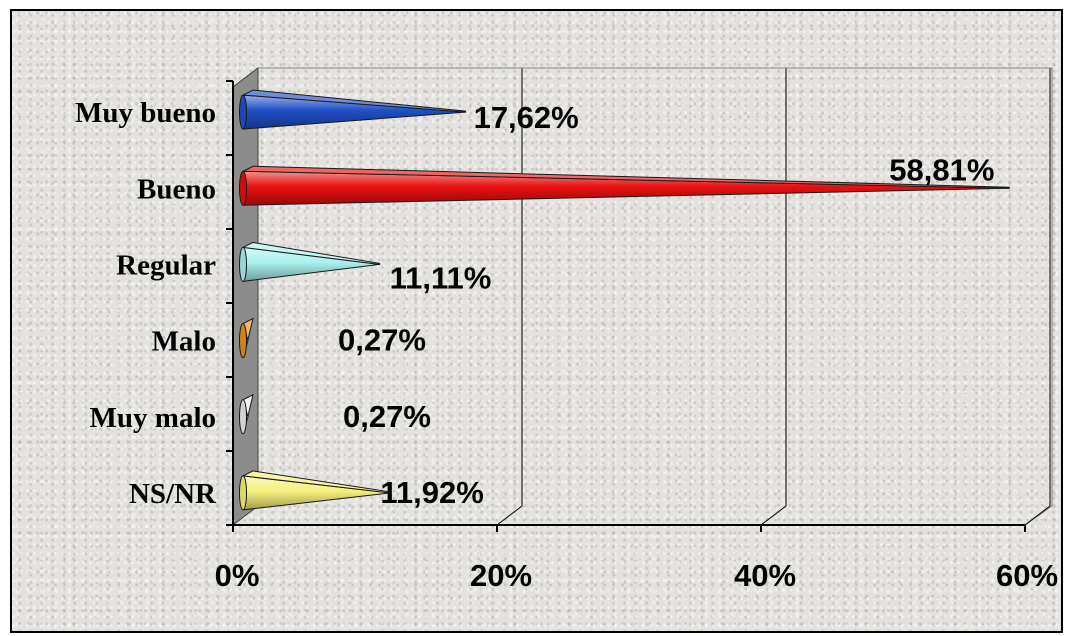  What do you see at coordinates (153, 418) in the screenshot?
I see `category-label: Muy malo` at bounding box center [153, 418].